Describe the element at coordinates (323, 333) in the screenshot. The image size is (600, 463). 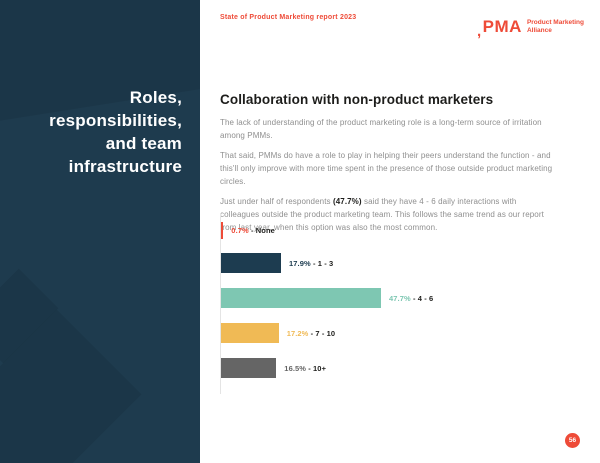
I see `bar-category: - 7 - 10` at that location.